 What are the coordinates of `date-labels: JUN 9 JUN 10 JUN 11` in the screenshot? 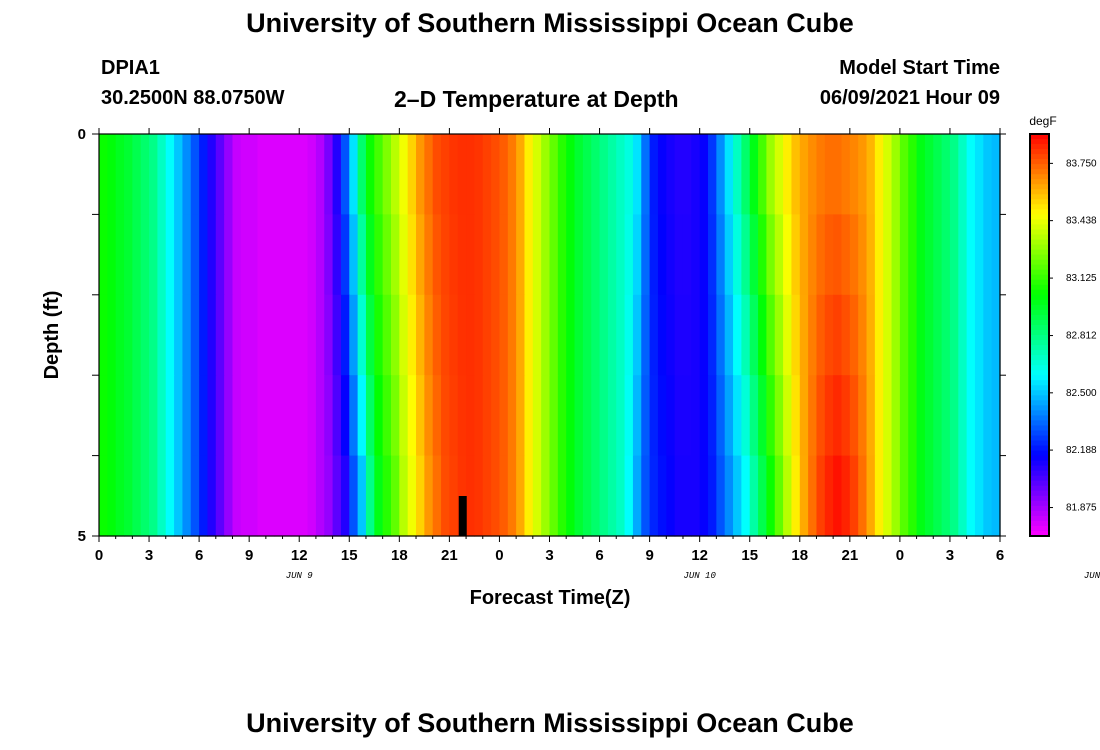 It's located at (693, 576).